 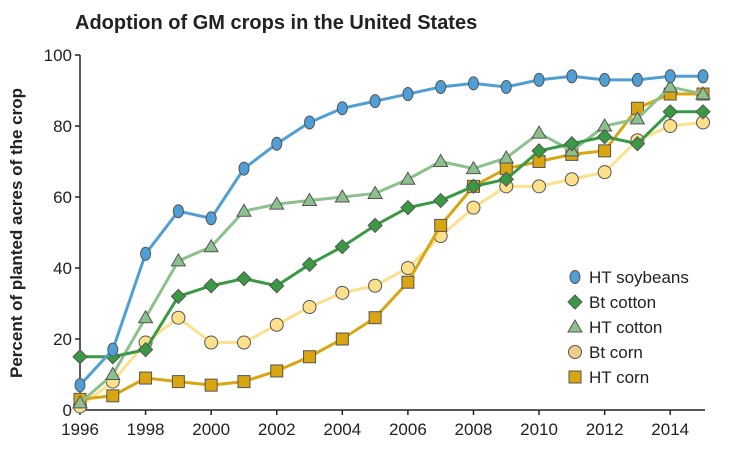 I want to click on legend-item: HT corn, so click(x=608, y=377).